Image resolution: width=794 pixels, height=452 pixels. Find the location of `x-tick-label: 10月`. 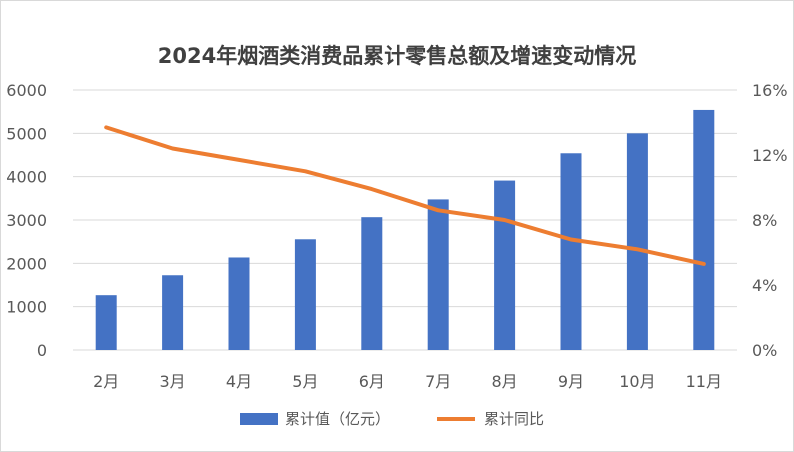

x-tick-label: 10月 is located at coordinates (637, 381).